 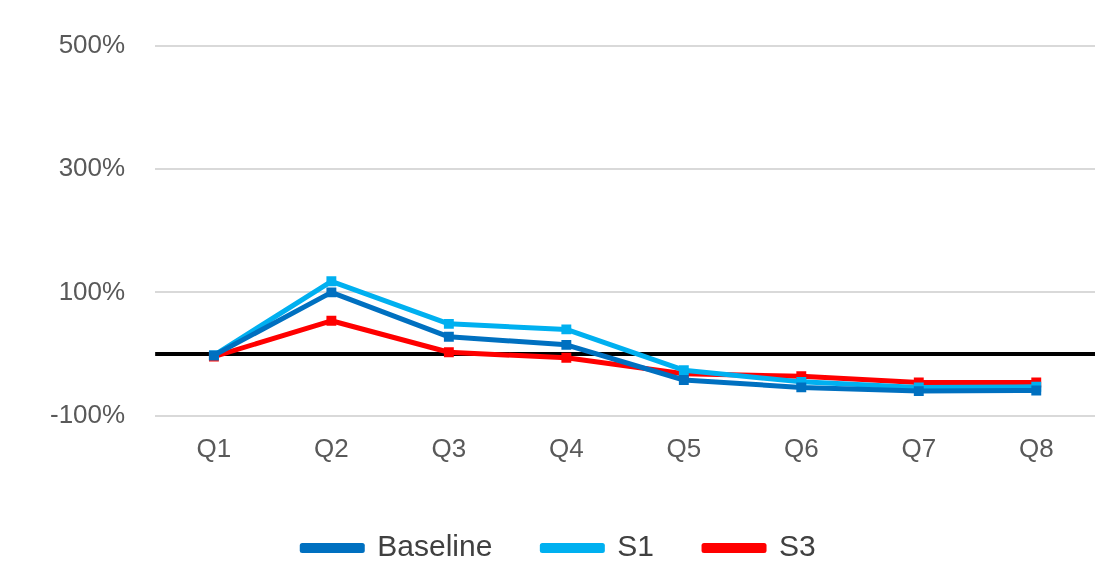 What do you see at coordinates (919, 447) in the screenshot?
I see `x-tick-label: Q7` at bounding box center [919, 447].